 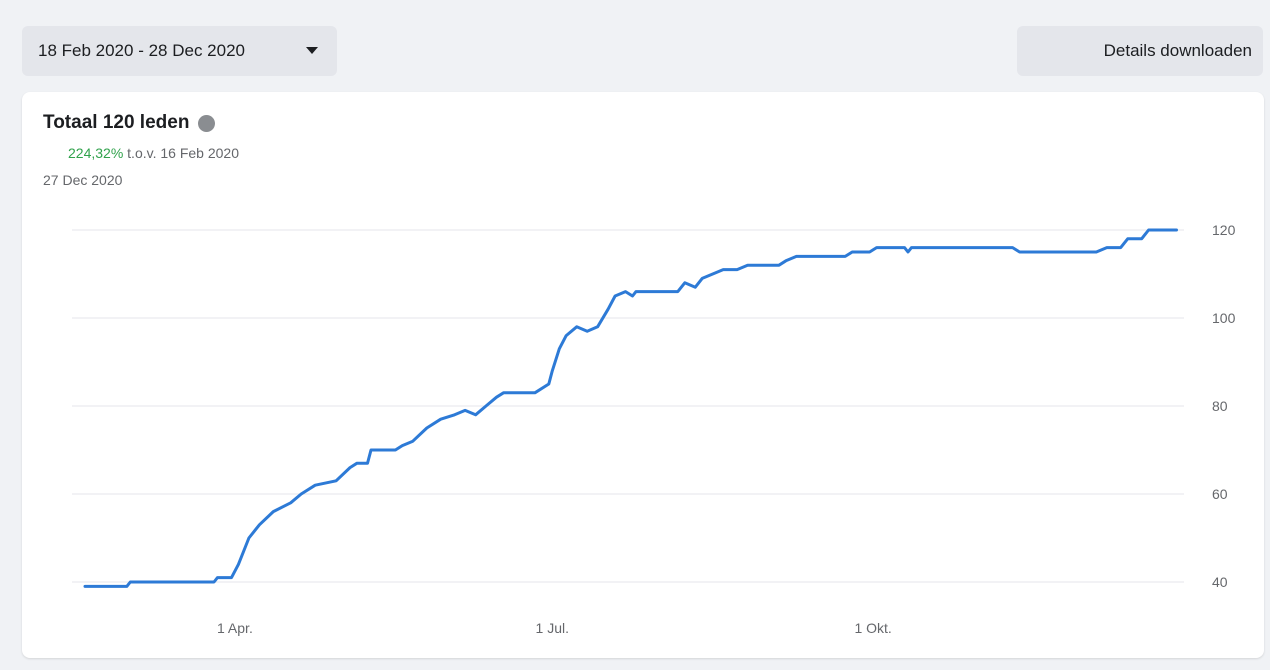 I want to click on card-header: Totaal 120 leden, so click(x=129, y=123).